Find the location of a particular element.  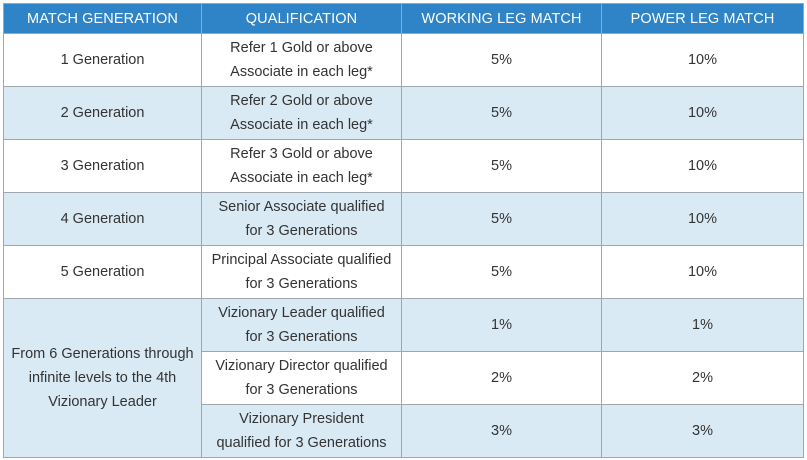

generation-cell: 5 Generation is located at coordinates (102, 272).